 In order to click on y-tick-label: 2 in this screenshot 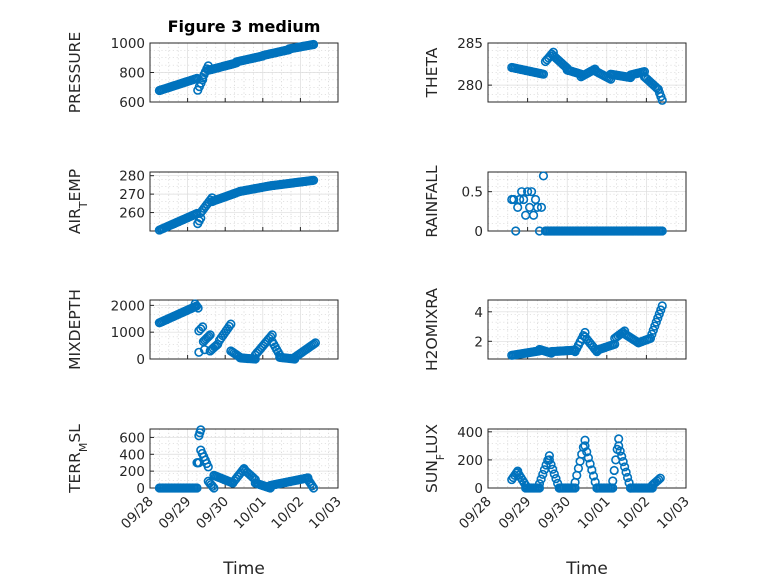, I will do `click(478, 342)`.